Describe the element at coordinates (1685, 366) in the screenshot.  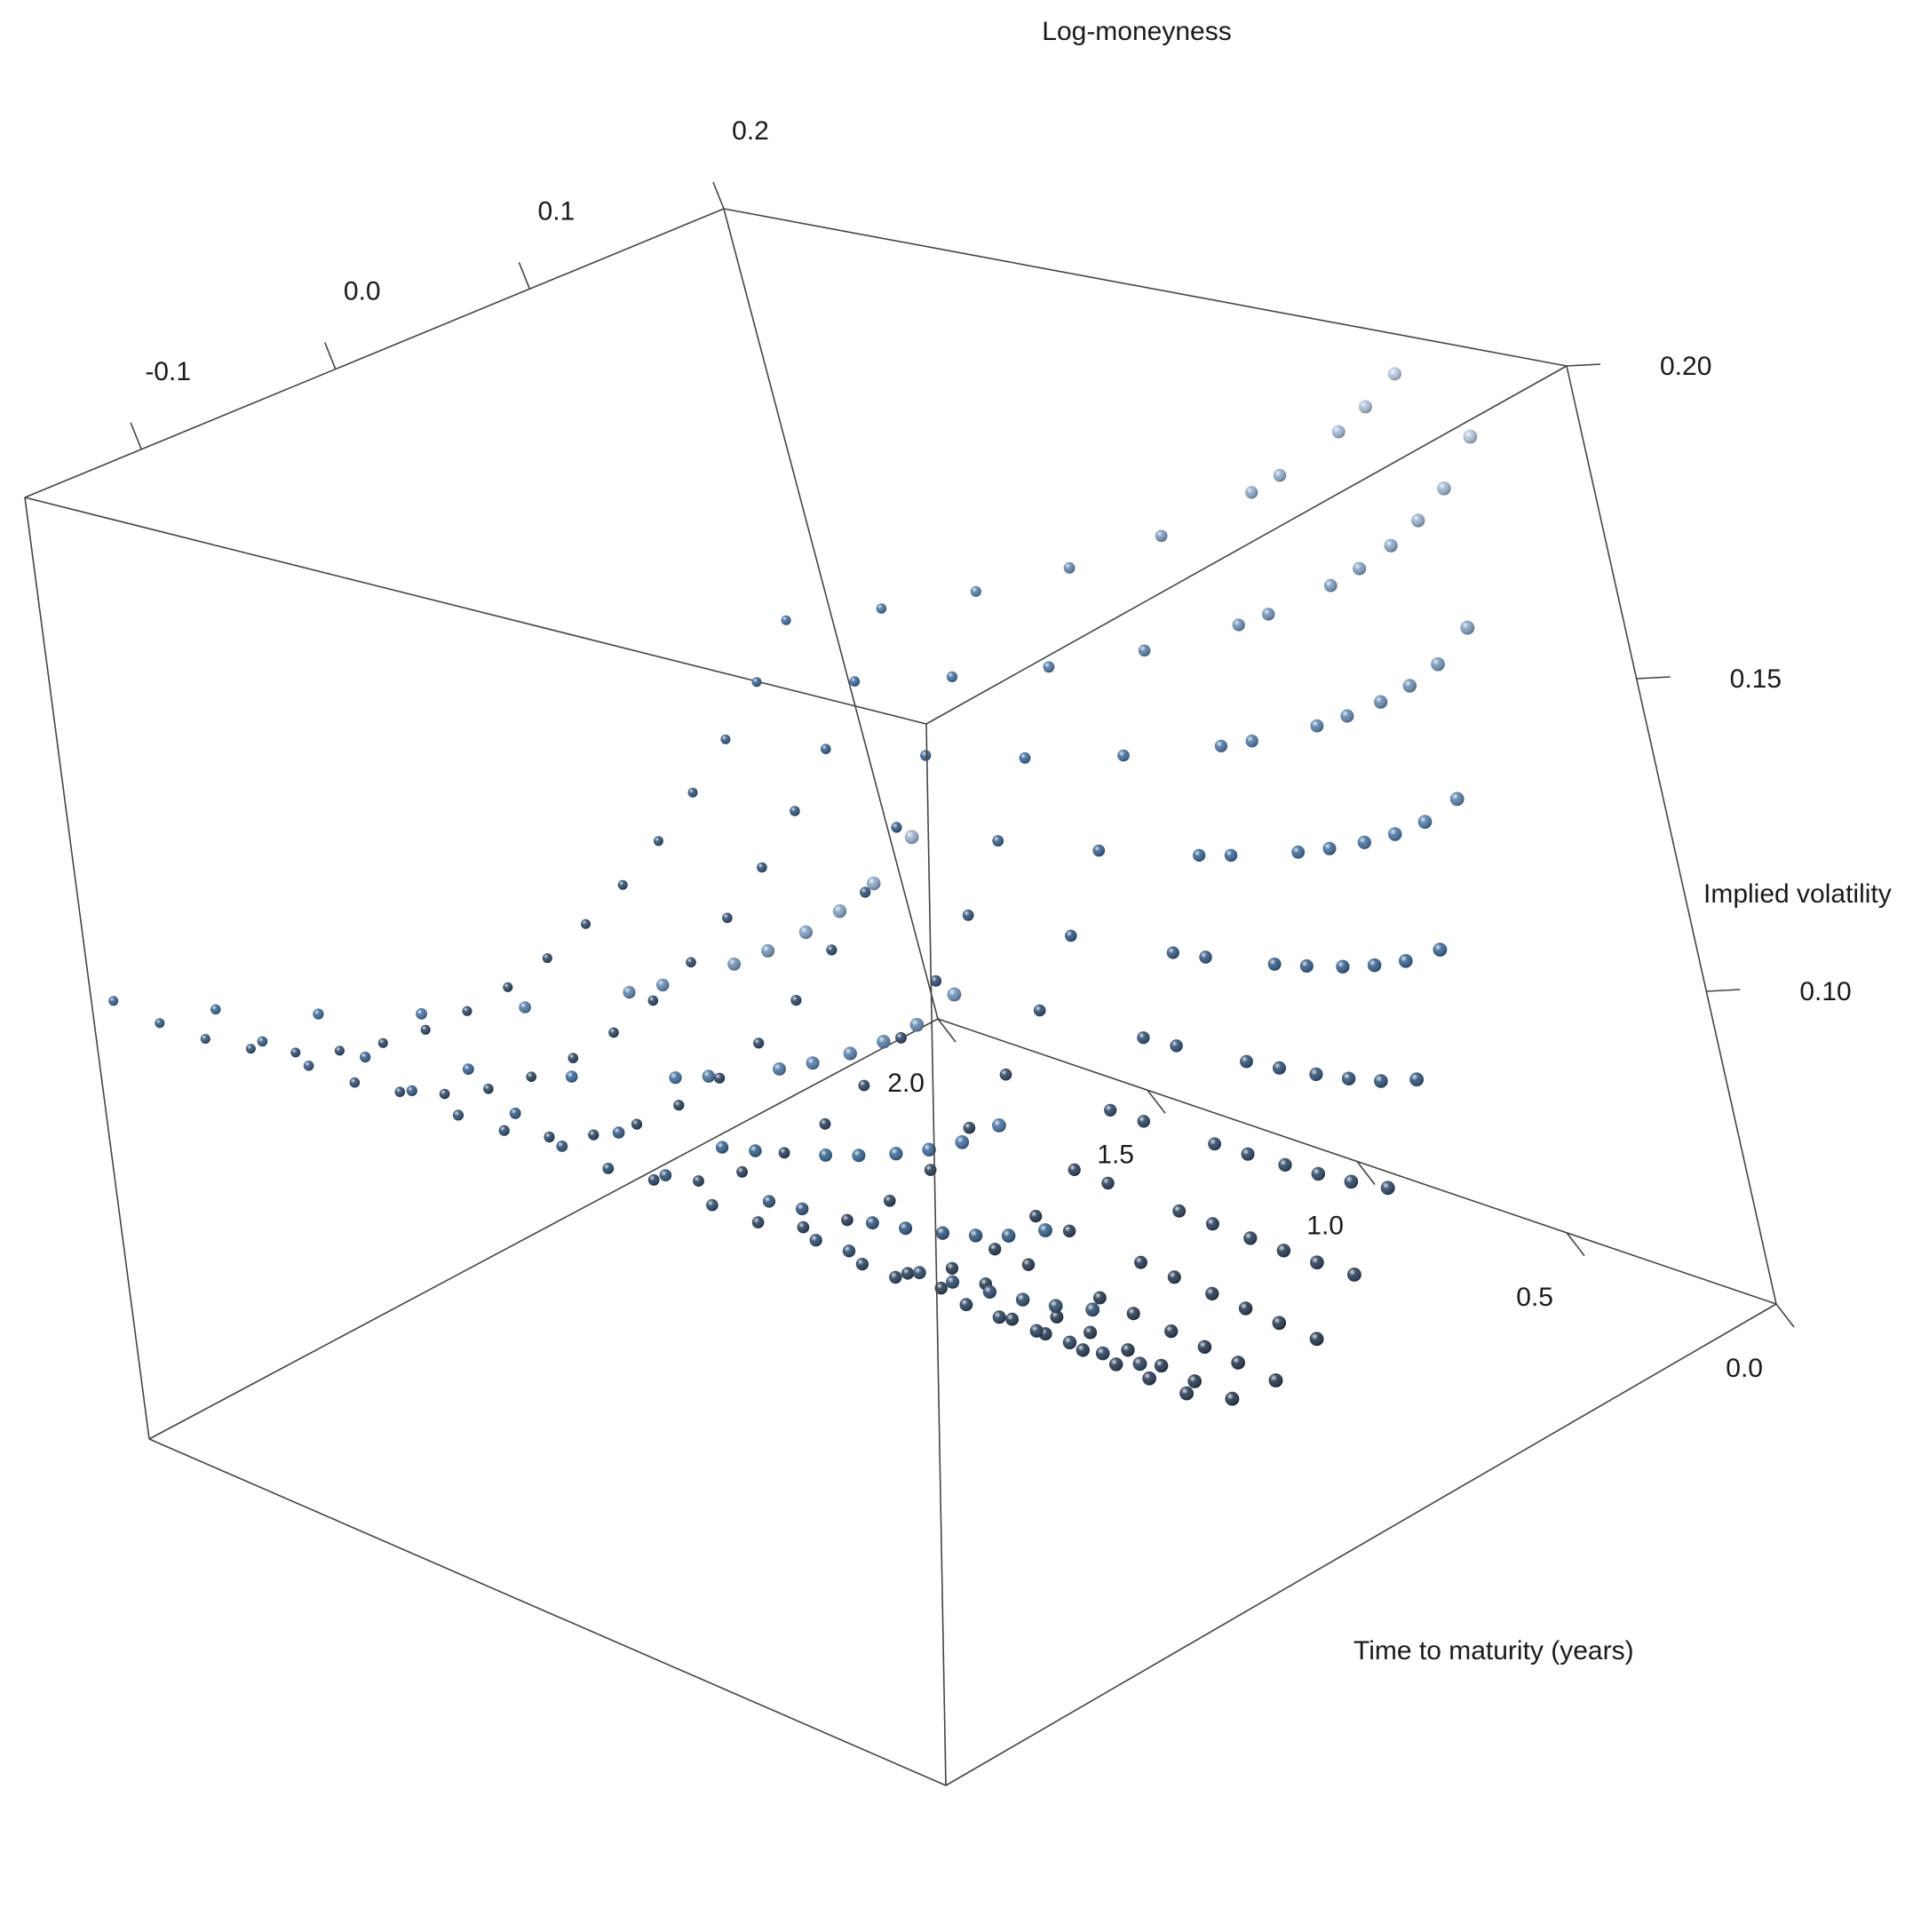
I see `z-tick-label: 0.20` at that location.